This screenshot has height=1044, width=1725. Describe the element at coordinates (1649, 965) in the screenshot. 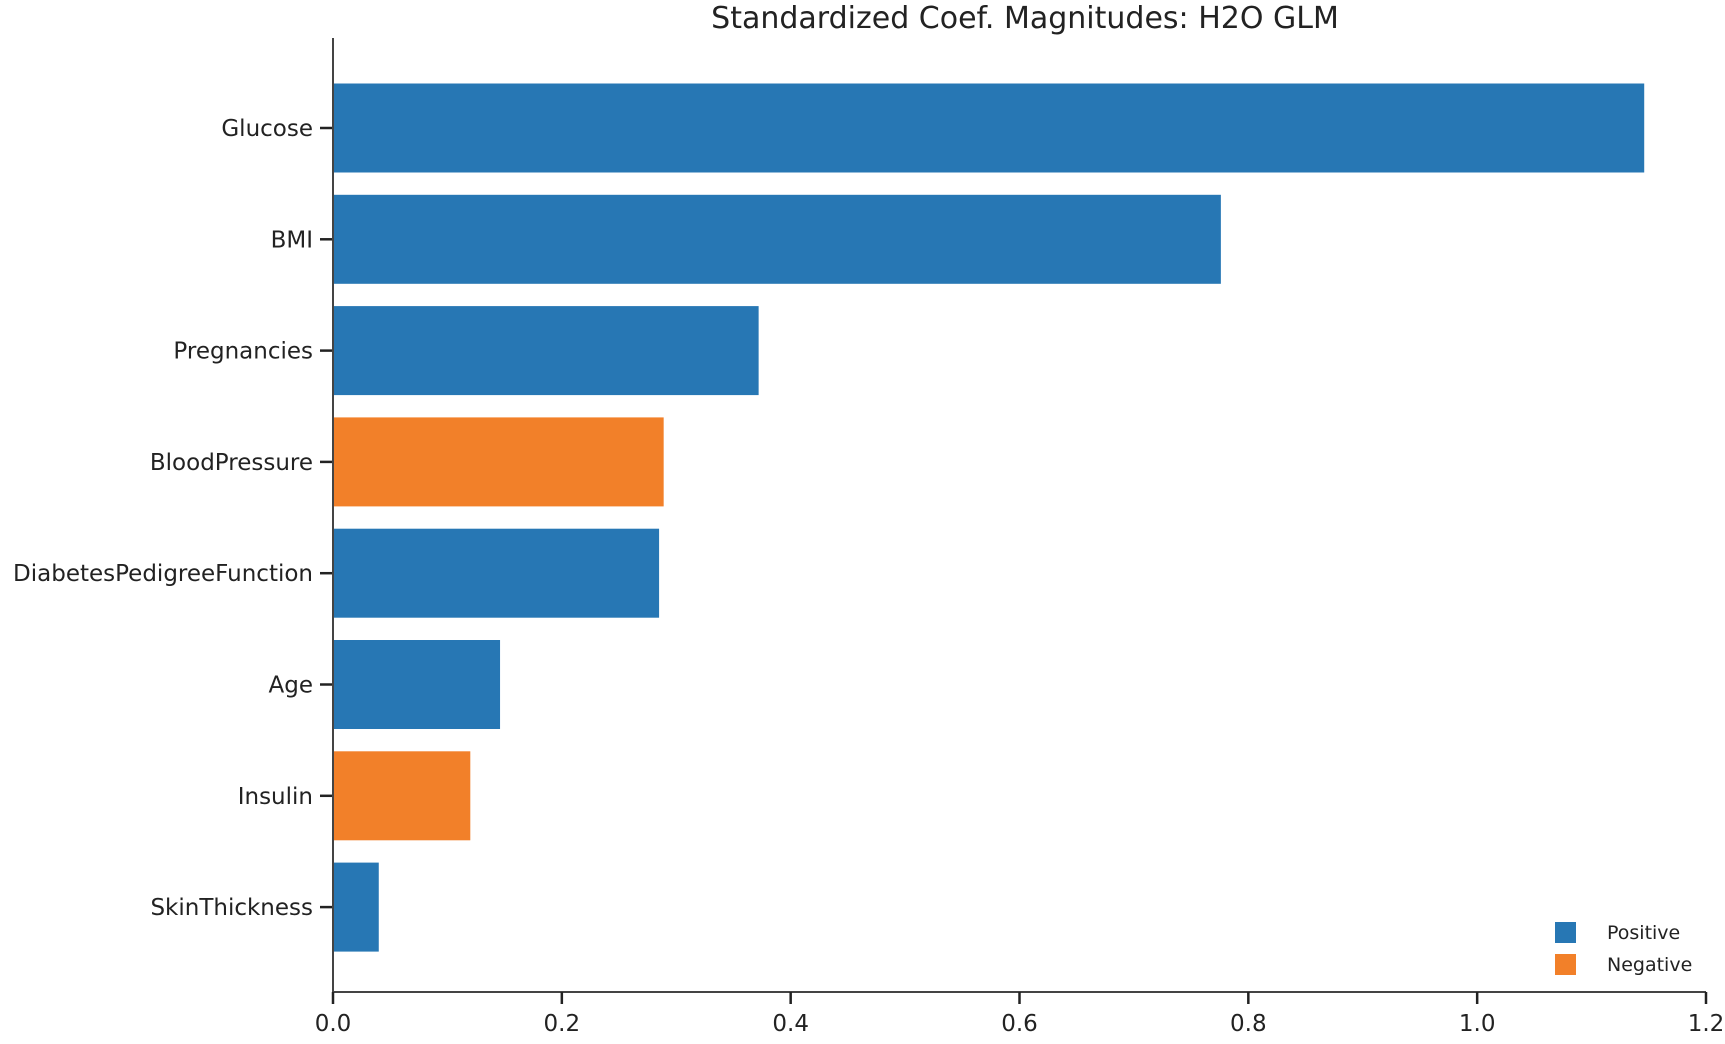

I see `legend-label-negative: Negative` at that location.